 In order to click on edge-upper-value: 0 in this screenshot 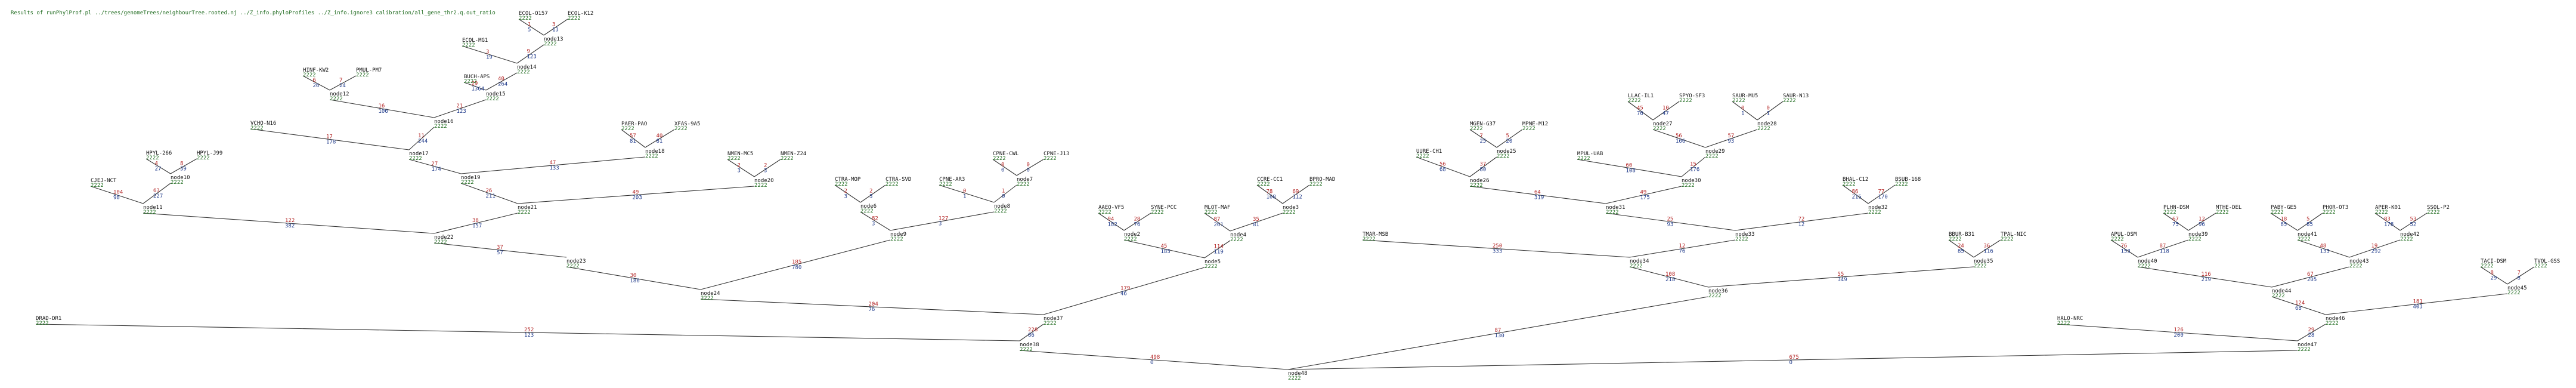, I will do `click(964, 192)`.